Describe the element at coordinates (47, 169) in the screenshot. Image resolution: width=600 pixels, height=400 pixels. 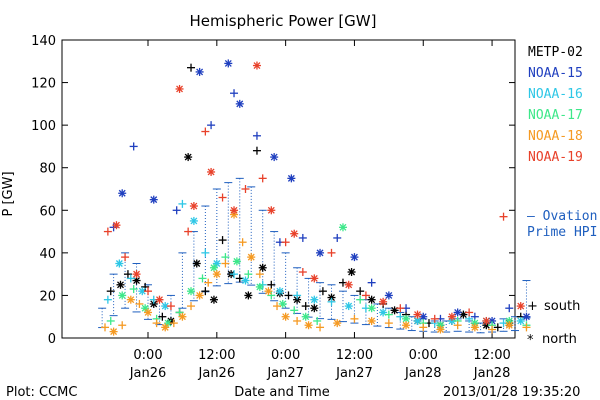
I see `y-tick-label: 80` at that location.